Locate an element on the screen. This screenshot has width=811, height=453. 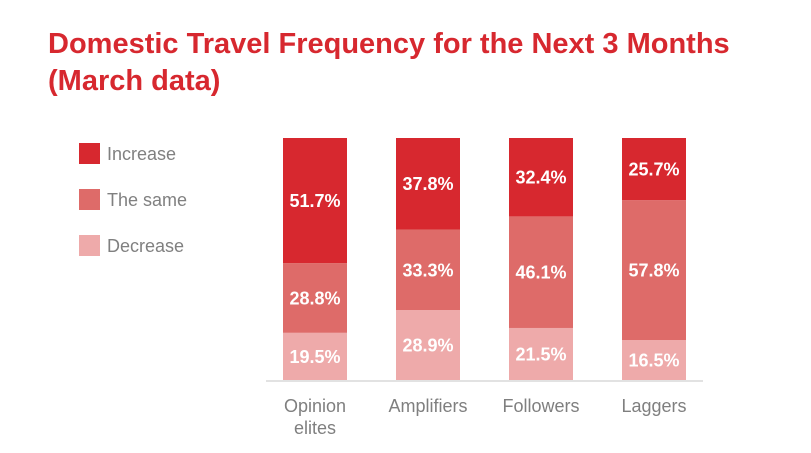
bar-segment-followers-the-same is located at coordinates (541, 272).